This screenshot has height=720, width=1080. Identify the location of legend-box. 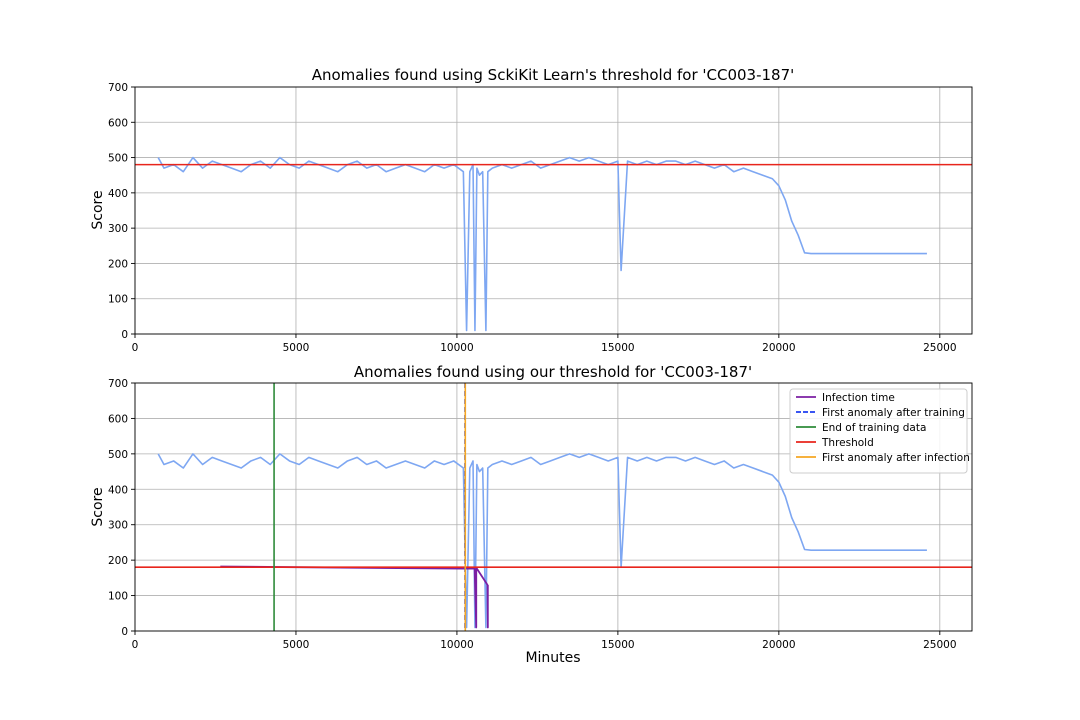
(878, 431).